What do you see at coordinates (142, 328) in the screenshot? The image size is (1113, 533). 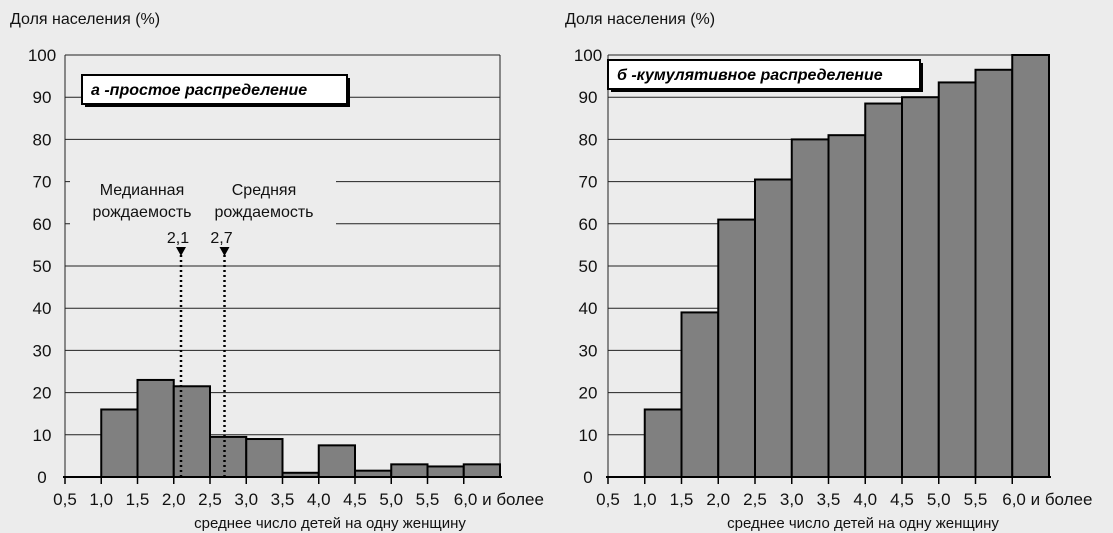 I see `annotation-1: Медианная рождаемость 2,1` at bounding box center [142, 328].